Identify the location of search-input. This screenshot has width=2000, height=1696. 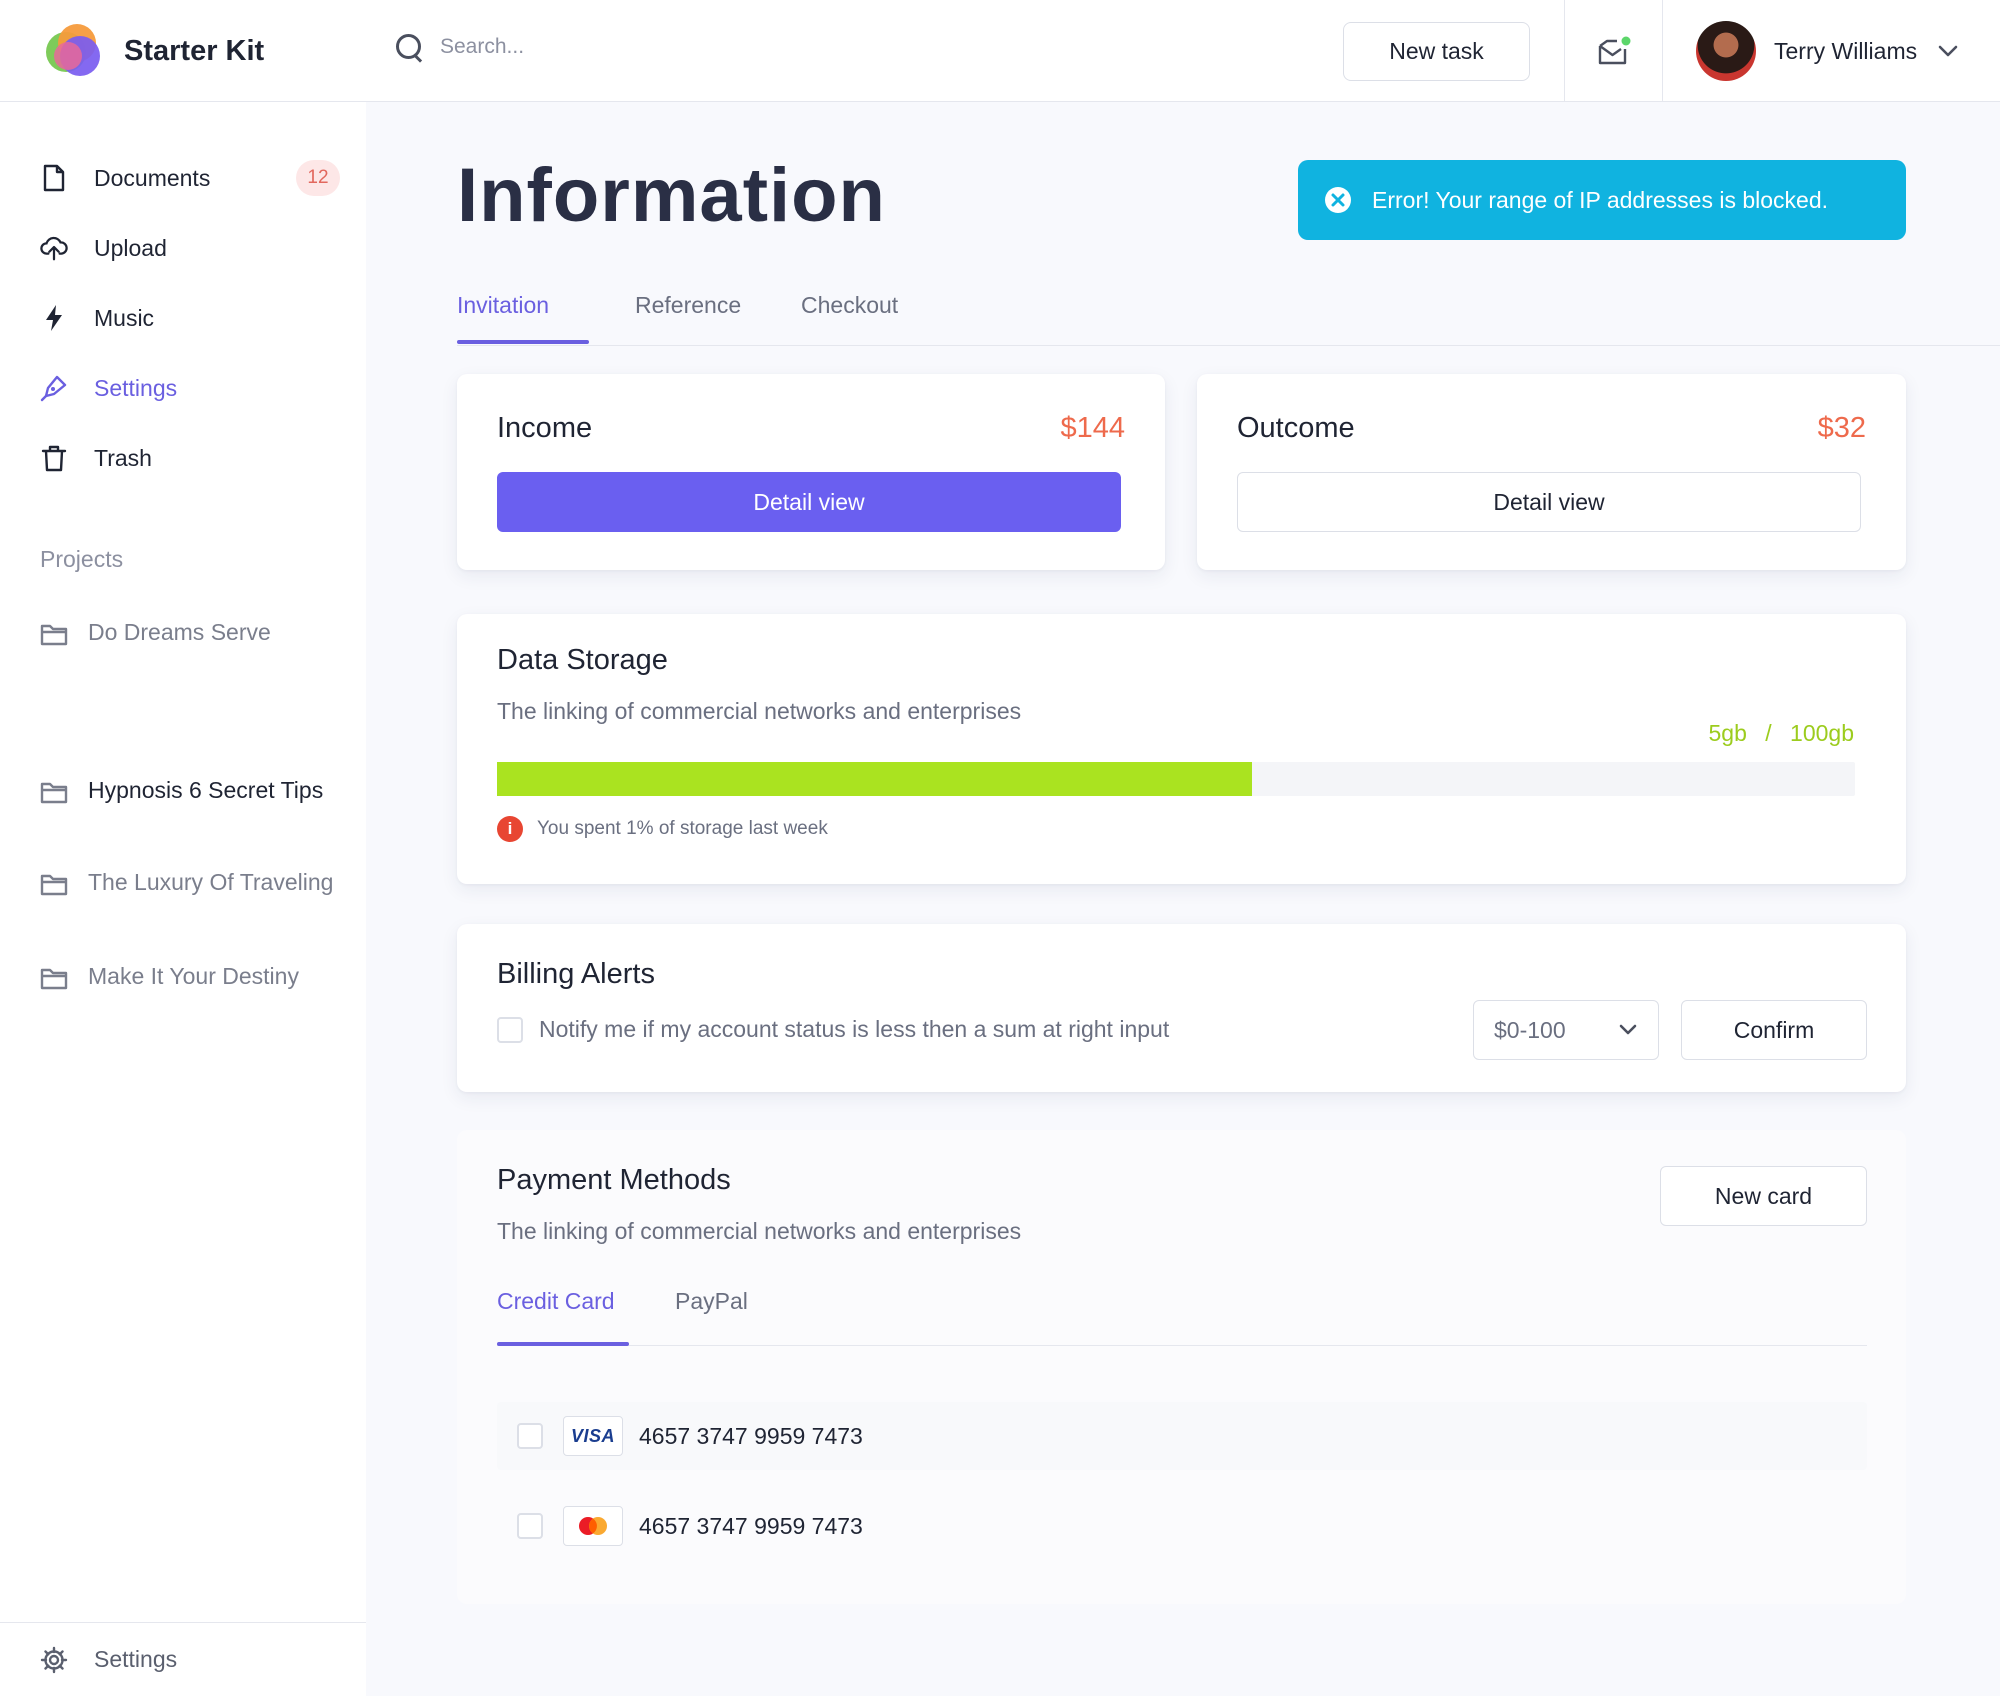
(740, 47).